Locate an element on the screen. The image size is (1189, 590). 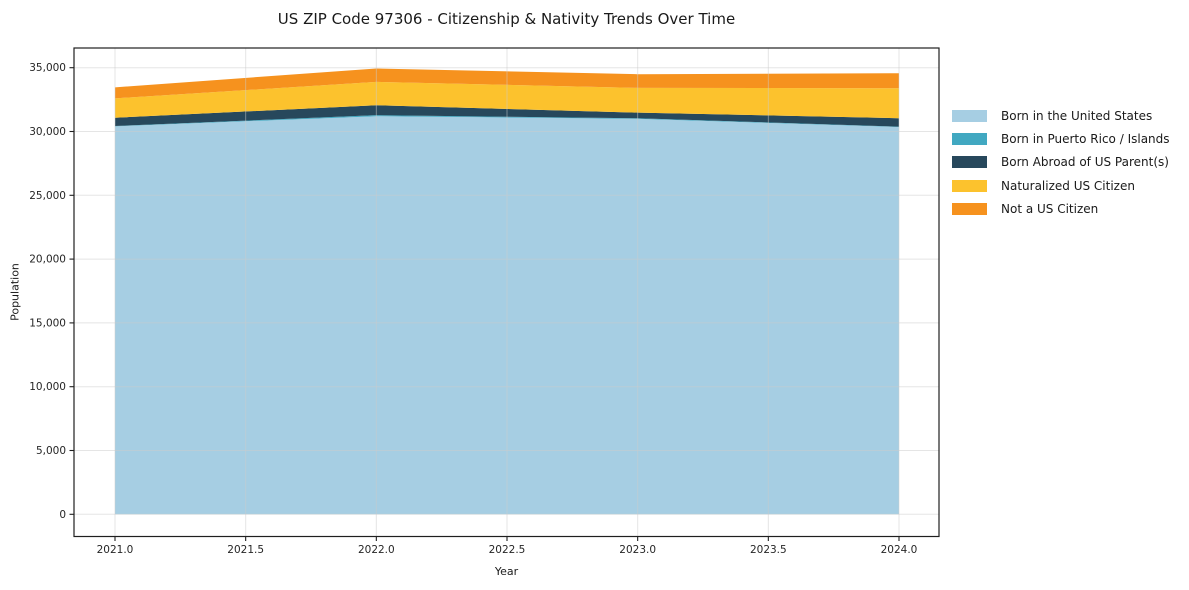
legend-item: Naturalized US Citizen is located at coordinates (1061, 185).